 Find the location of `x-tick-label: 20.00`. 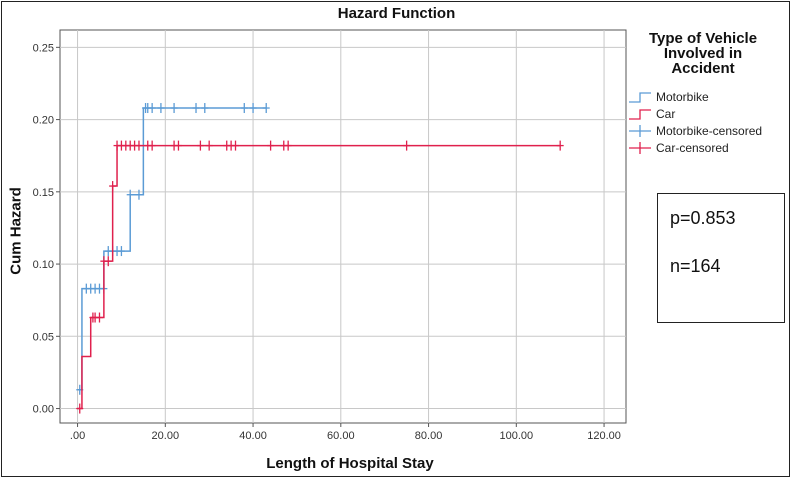

x-tick-label: 20.00 is located at coordinates (166, 436).